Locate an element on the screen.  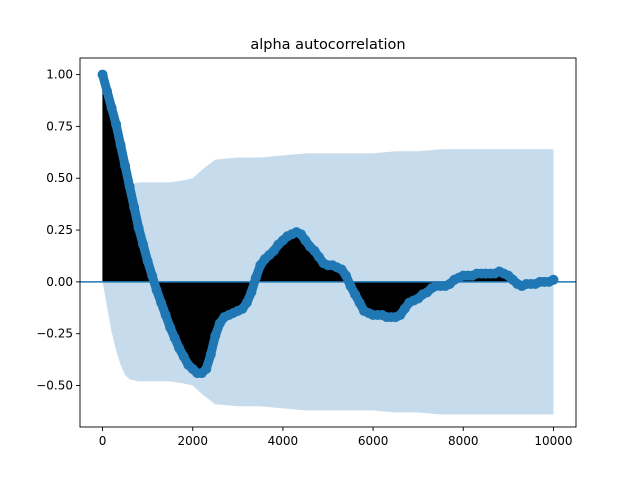
y-tick-label: 0.75 is located at coordinates (59, 126).